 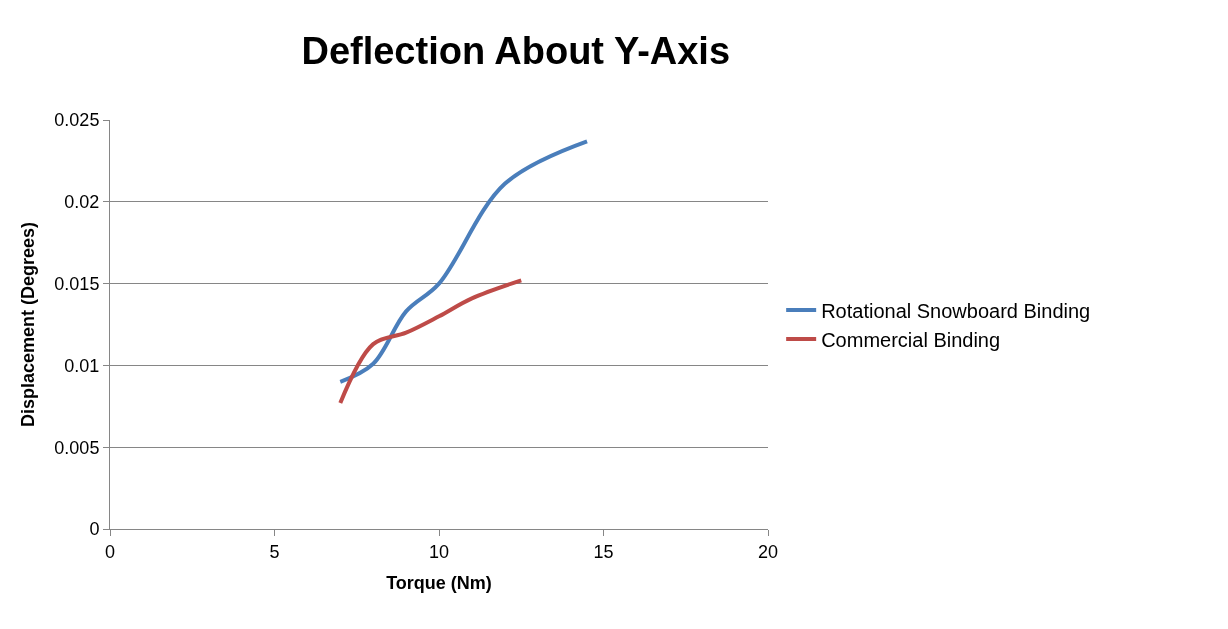 What do you see at coordinates (956, 310) in the screenshot?
I see `legend-label: Rotational Snowboard Binding` at bounding box center [956, 310].